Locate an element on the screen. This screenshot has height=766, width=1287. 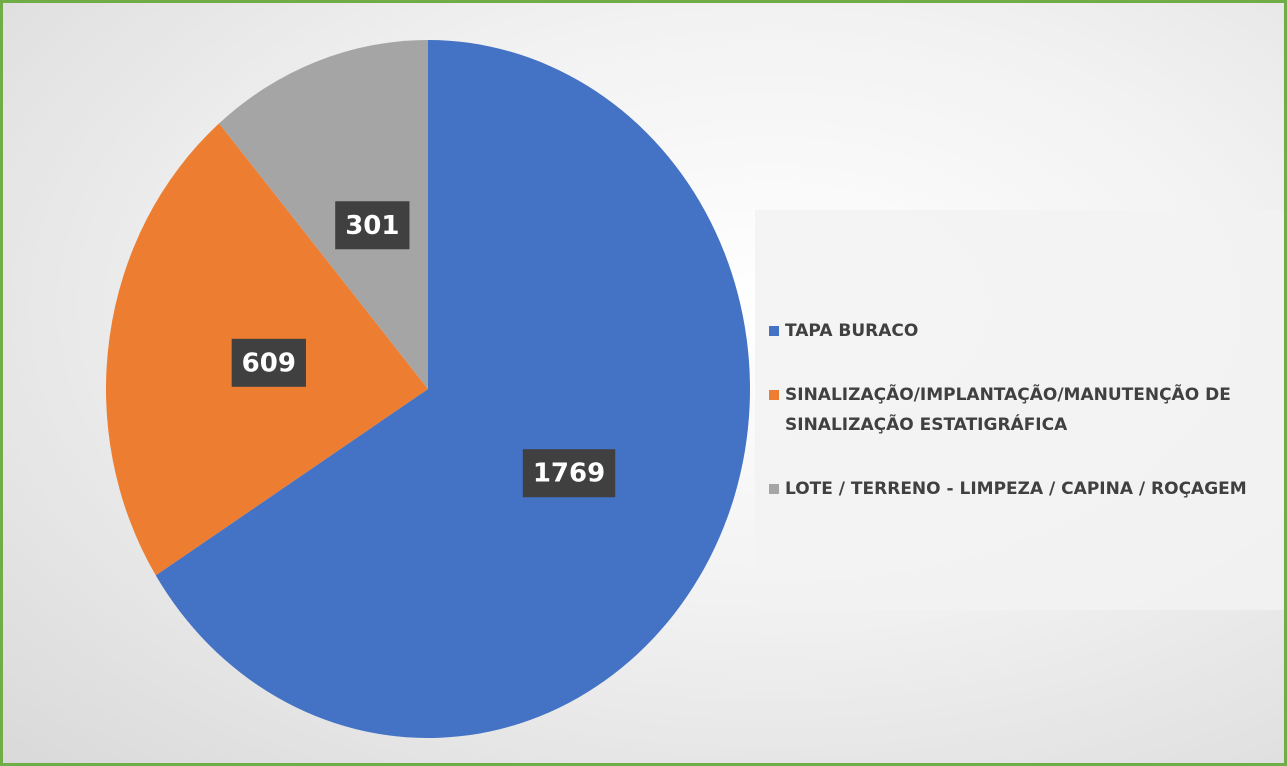
data-label-text: 1769 is located at coordinates (569, 474).